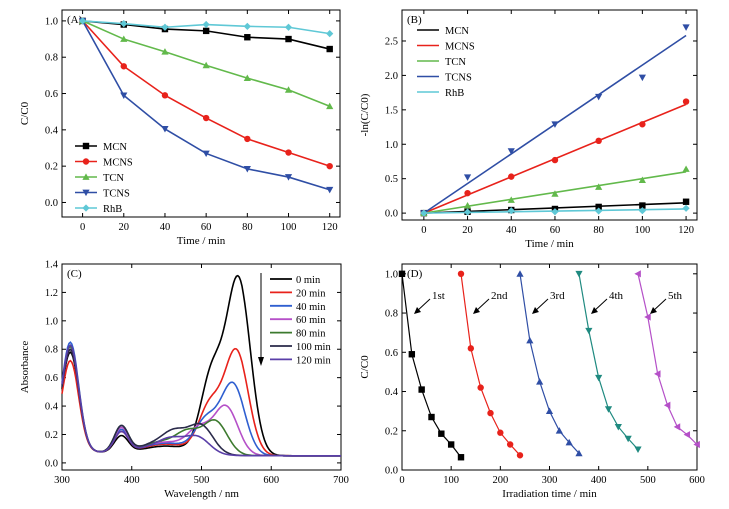  Describe the element at coordinates (115, 147) in the screenshot. I see `legend-label: MCN` at that location.